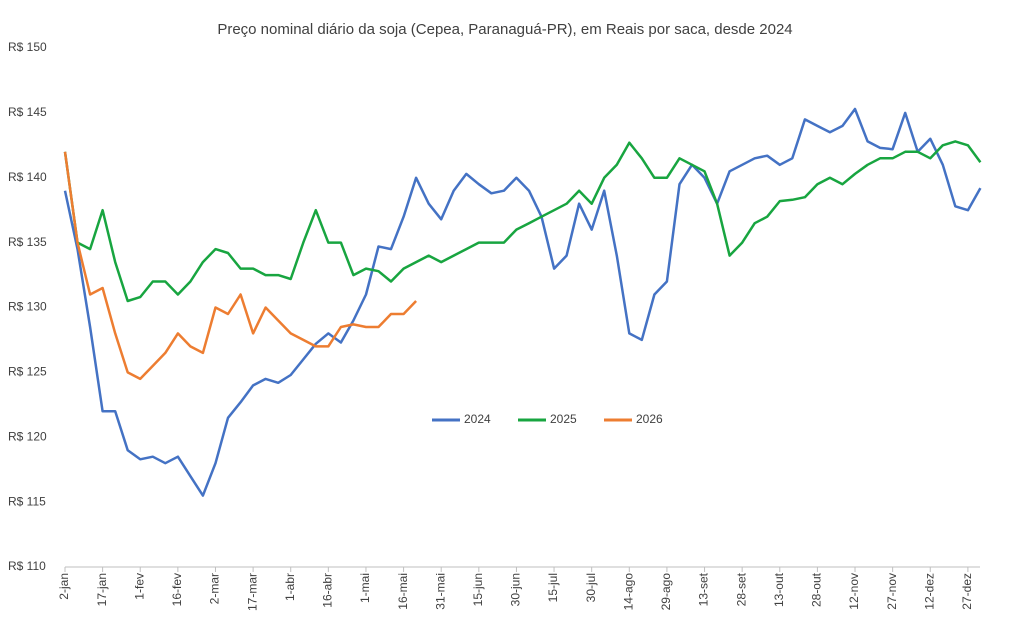 This screenshot has height=629, width=1011. I want to click on x-tick-label: 1-abr, so click(290, 587).